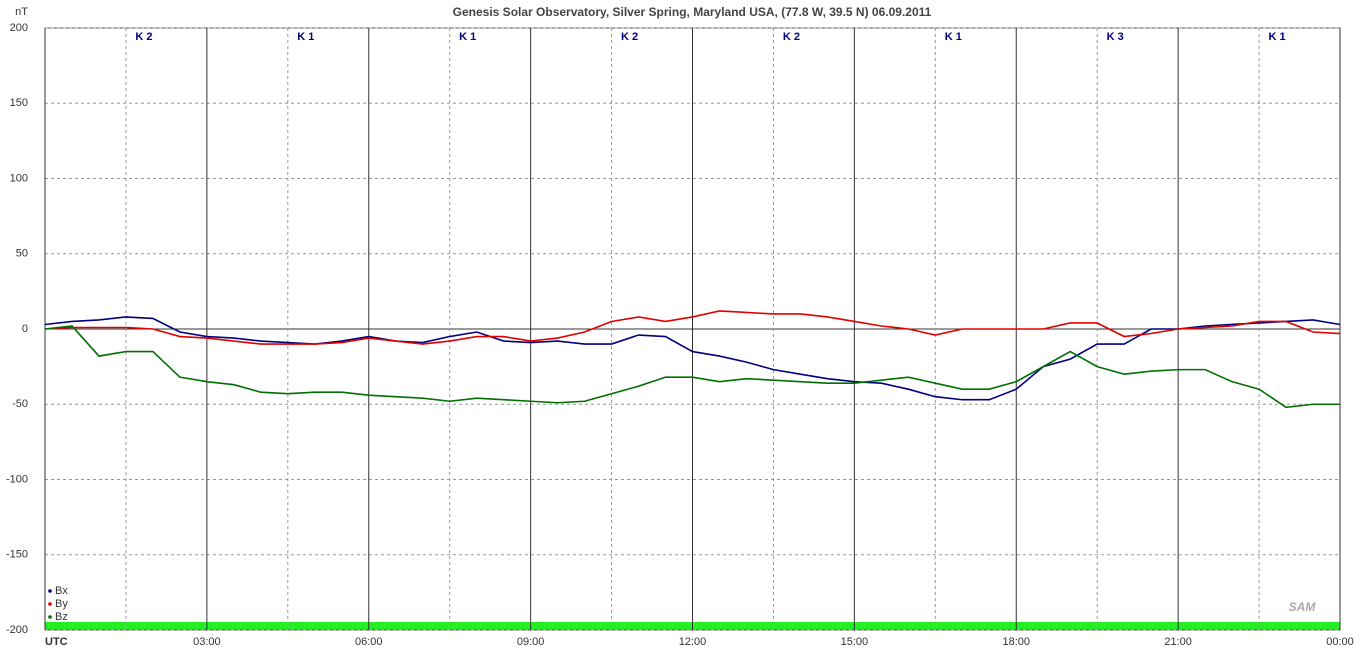 The width and height of the screenshot is (1360, 657). Describe the element at coordinates (25, 329) in the screenshot. I see `y-tick-label: 0` at that location.